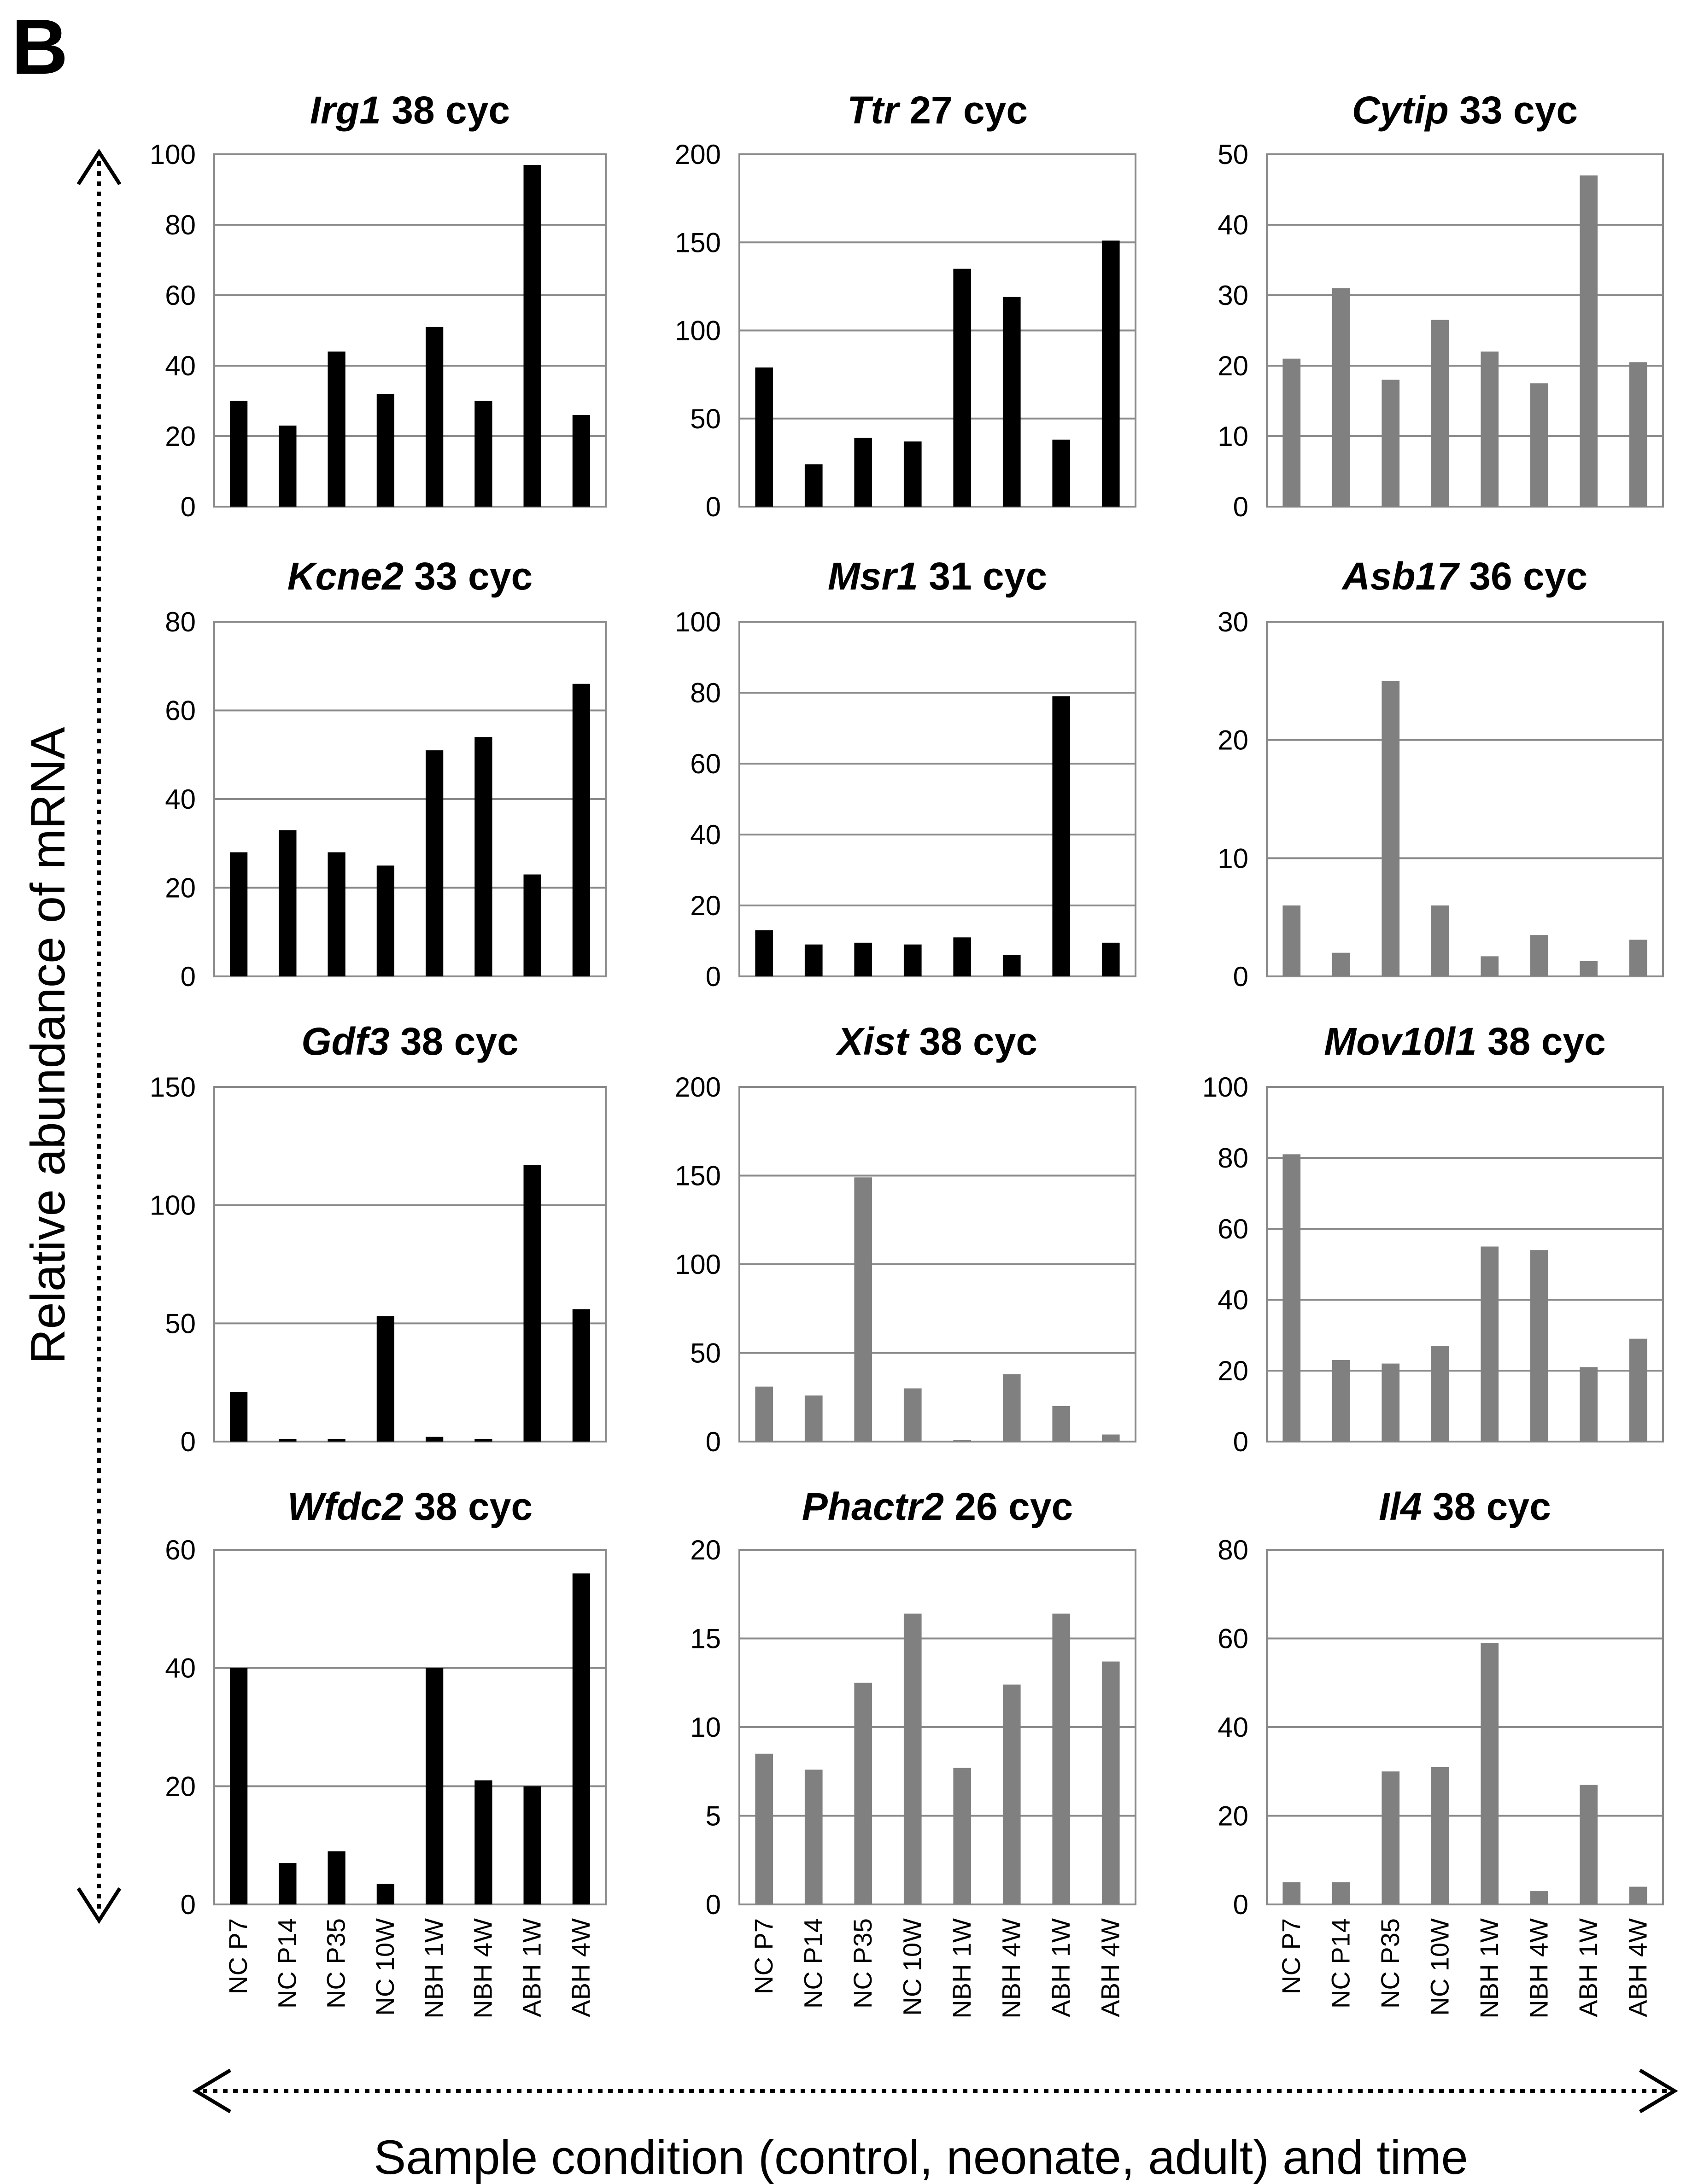  Describe the element at coordinates (173, 154) in the screenshot. I see `y-tick-label: 100` at that location.